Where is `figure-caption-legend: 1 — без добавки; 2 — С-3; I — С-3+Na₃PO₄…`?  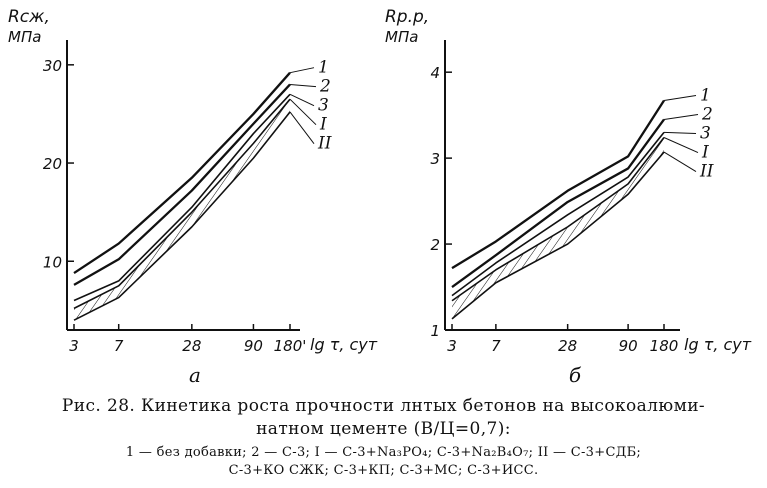
figure-caption-legend: 1 — без добавки; 2 — С-3; I — С-3+Na₃PO₄… is located at coordinates (383, 452).